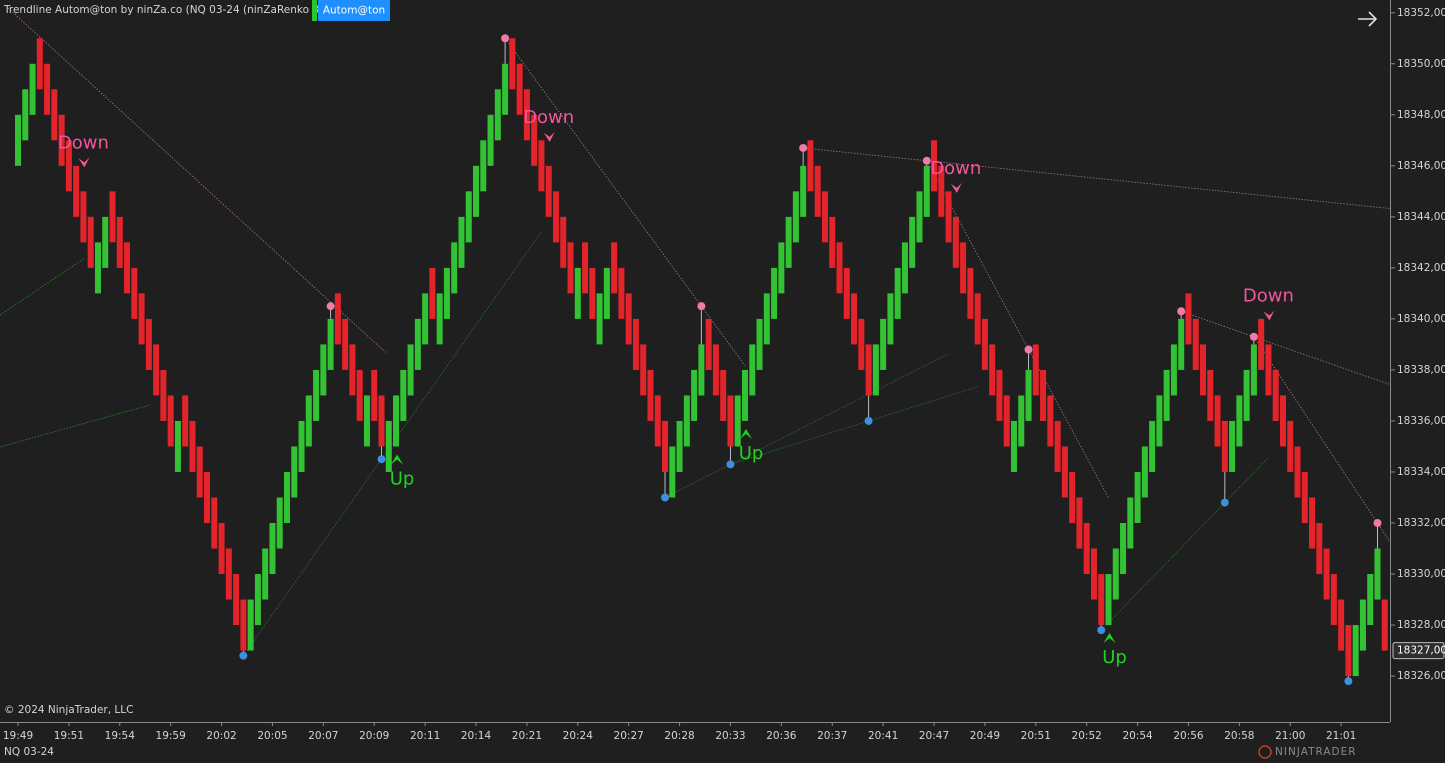 This screenshot has width=1445, height=763. I want to click on x-tick-label: 20:56, so click(1188, 736).